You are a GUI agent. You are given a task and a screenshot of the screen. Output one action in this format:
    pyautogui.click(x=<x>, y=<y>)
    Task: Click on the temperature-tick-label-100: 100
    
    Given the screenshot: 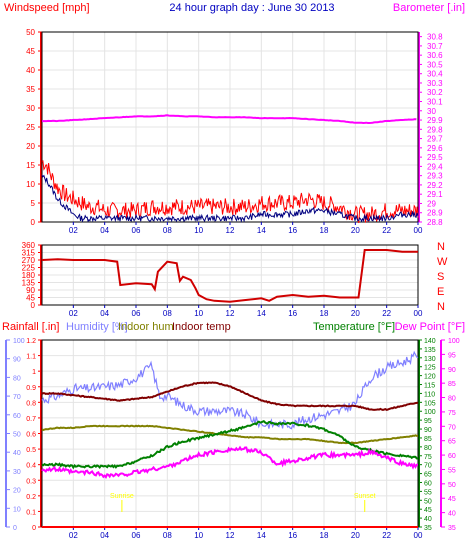 What is the action you would take?
    pyautogui.click(x=430, y=412)
    